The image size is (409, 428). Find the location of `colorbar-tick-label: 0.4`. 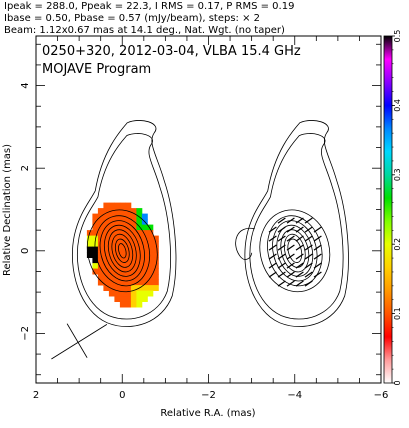

colorbar-tick-label: 0.4 is located at coordinates (397, 105).